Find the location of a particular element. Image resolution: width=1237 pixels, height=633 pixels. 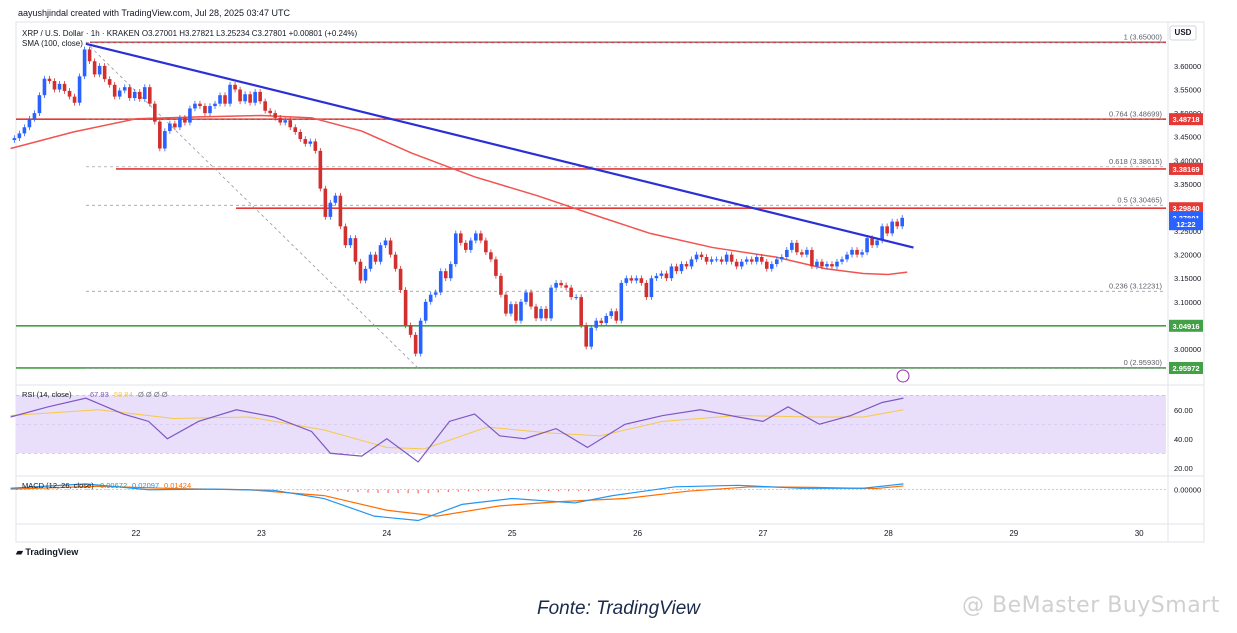

tradingview-logo-text: TradingView is located at coordinates (52, 552).